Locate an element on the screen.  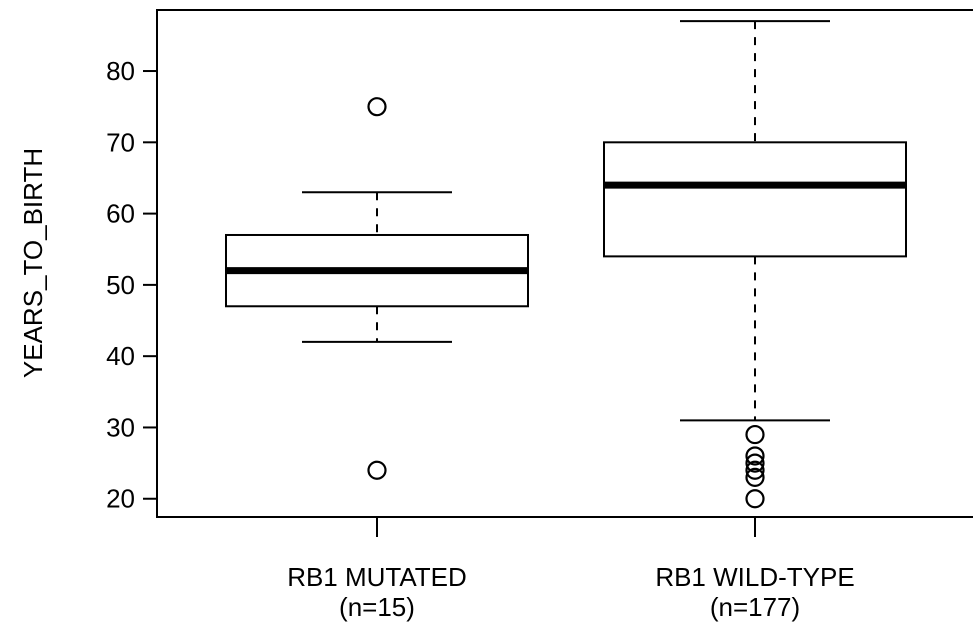
y-tick-label: 40 is located at coordinates (120, 356).